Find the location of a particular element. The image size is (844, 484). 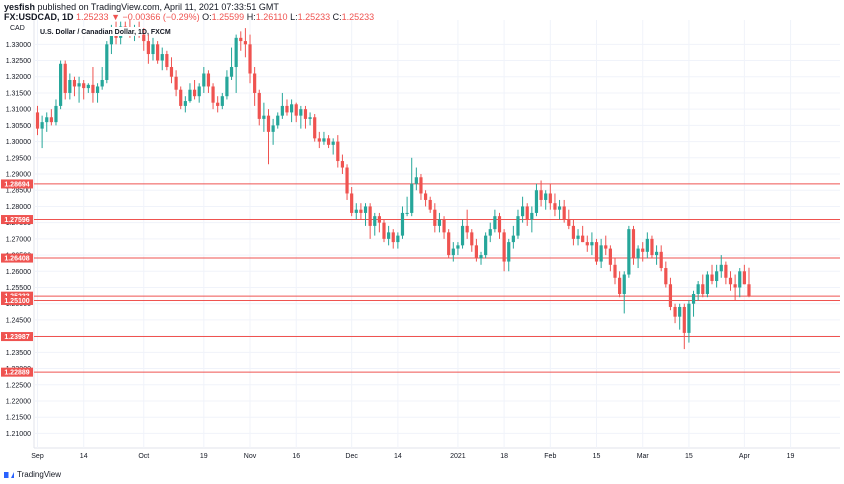

level-label: 1.26408 is located at coordinates (16, 259).